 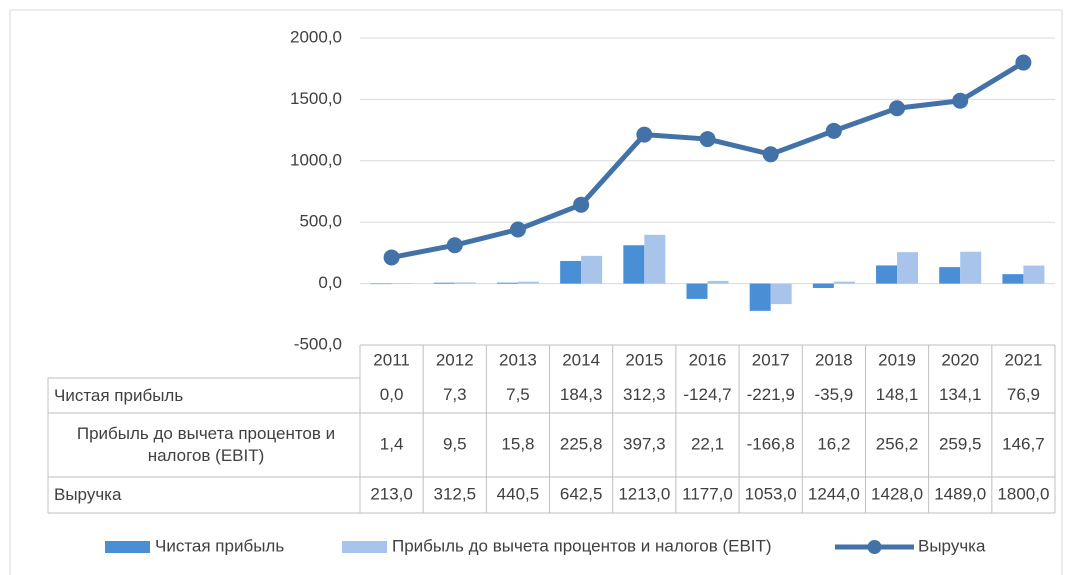 I want to click on table-cell: 213,0, so click(x=391, y=493).